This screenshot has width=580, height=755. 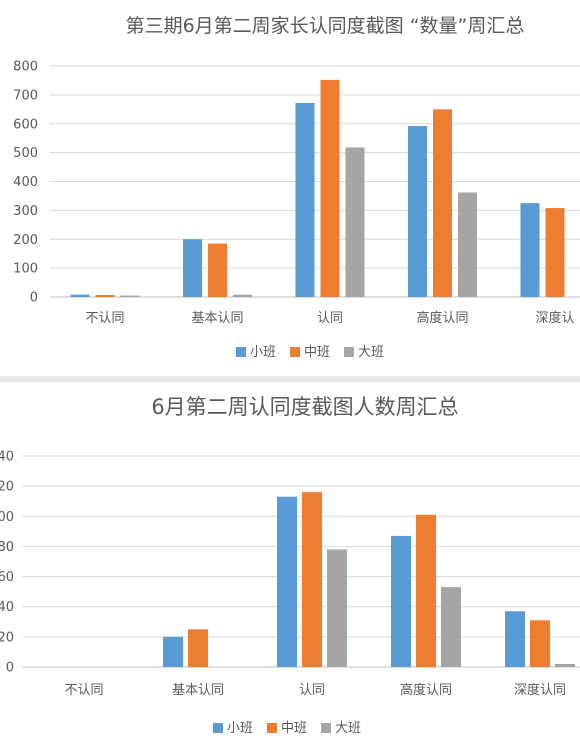 I want to click on y-tick-label: 800, so click(x=25, y=67).